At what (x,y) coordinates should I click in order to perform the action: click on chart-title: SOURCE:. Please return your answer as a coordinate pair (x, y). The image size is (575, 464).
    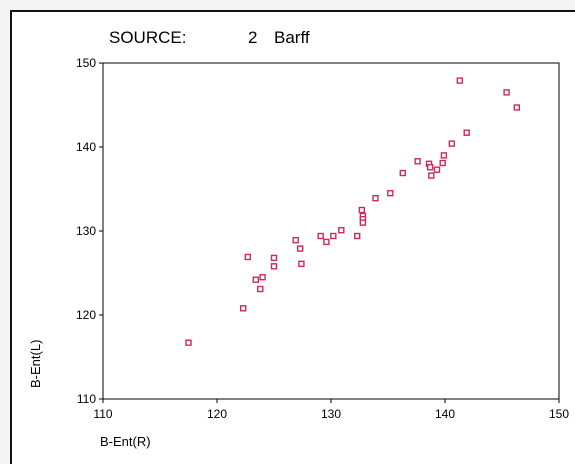
    Looking at the image, I should click on (147, 37).